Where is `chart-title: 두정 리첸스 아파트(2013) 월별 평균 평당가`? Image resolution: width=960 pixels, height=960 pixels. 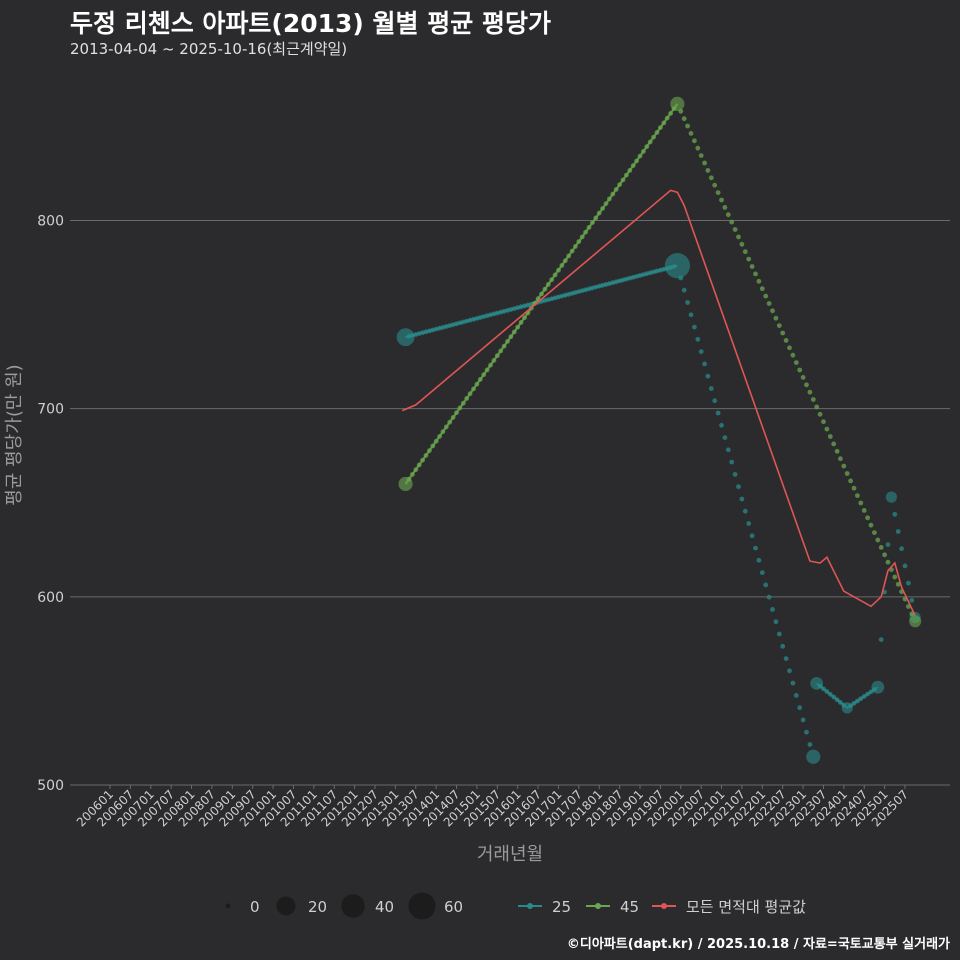
chart-title: 두정 리첸스 아파트(2013) 월별 평균 평당가 is located at coordinates (310, 23).